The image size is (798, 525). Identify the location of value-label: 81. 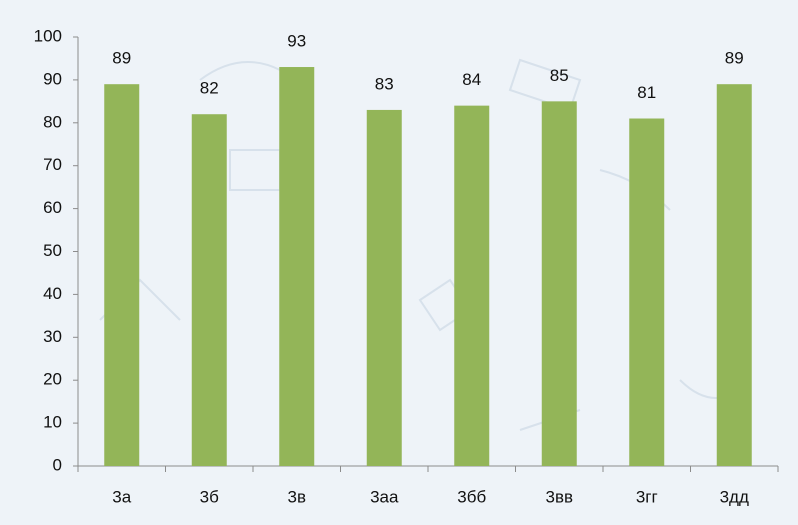
(646, 92).